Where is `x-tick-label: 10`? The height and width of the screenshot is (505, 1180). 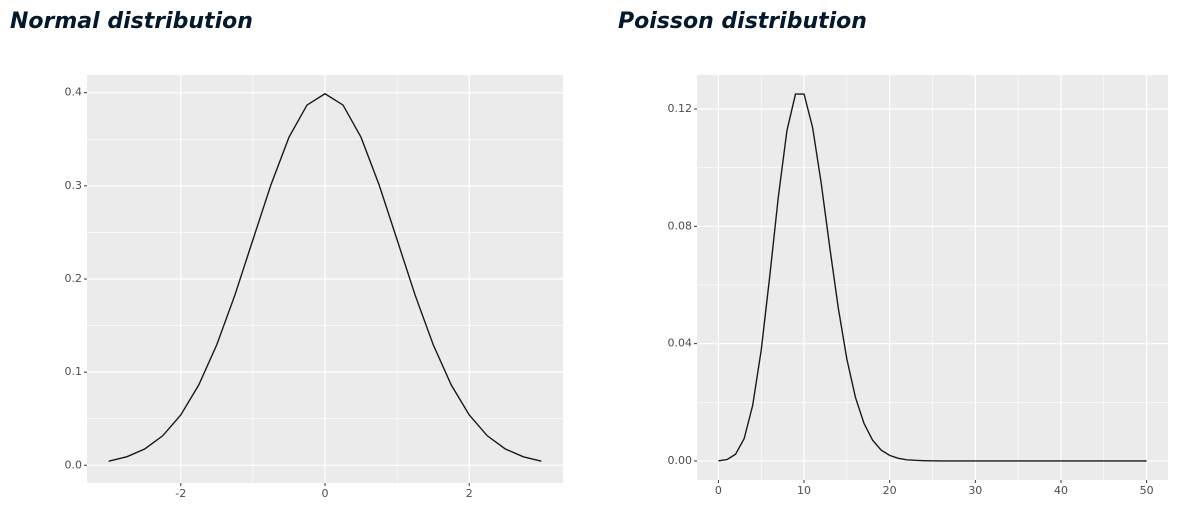 x-tick-label: 10 is located at coordinates (804, 490).